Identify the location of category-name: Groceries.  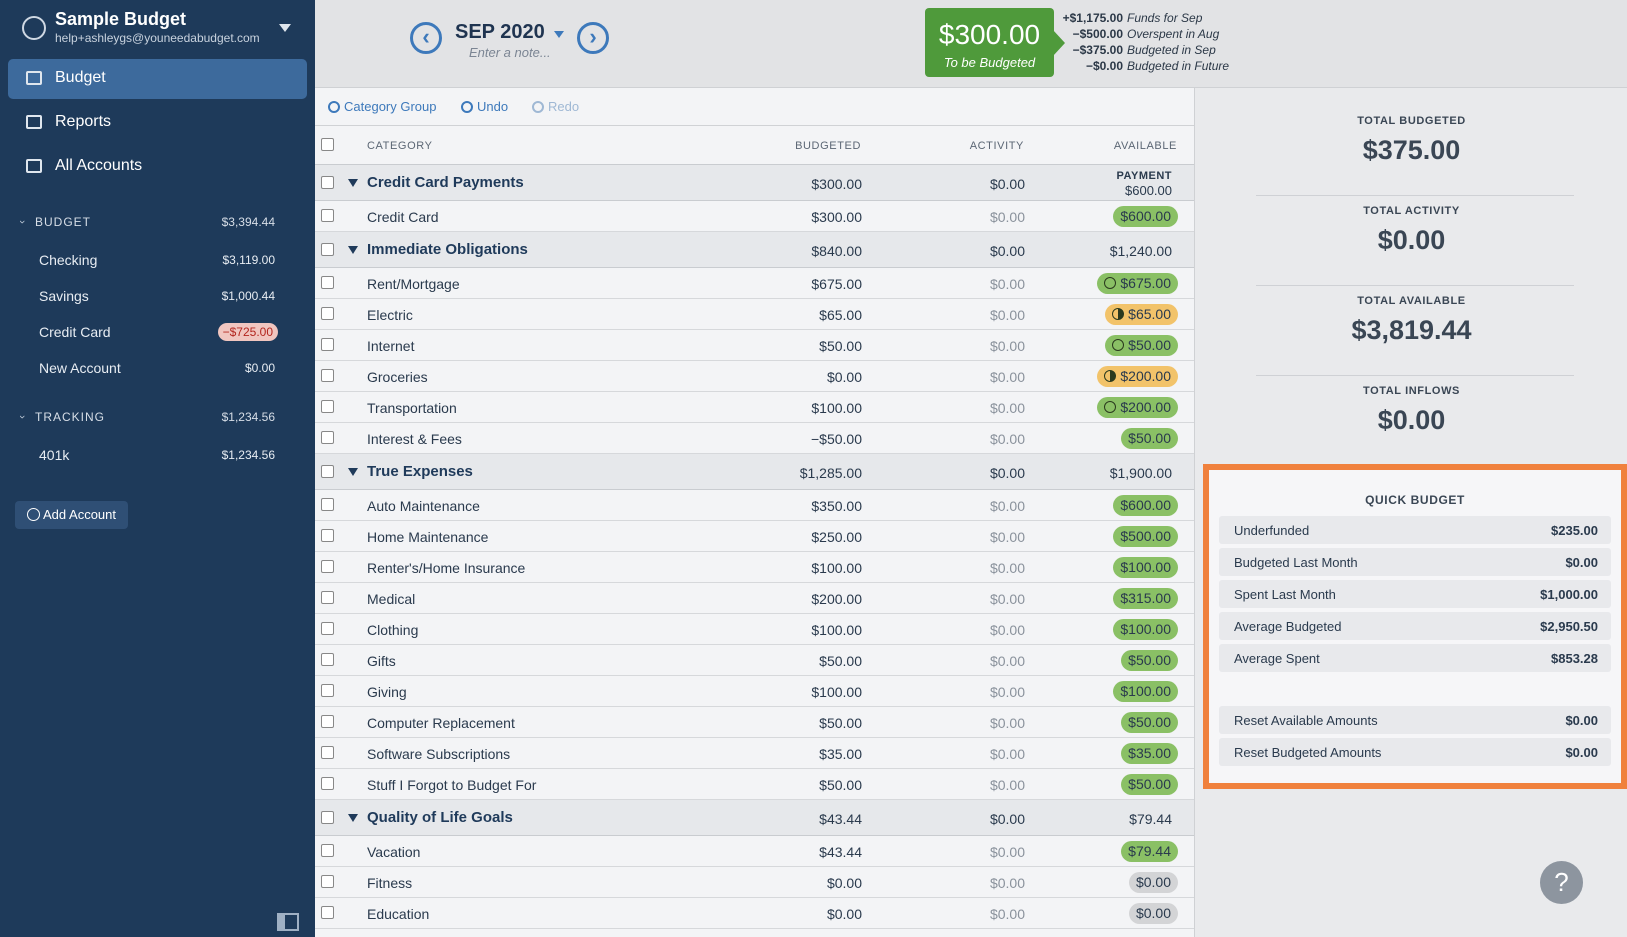
(397, 377).